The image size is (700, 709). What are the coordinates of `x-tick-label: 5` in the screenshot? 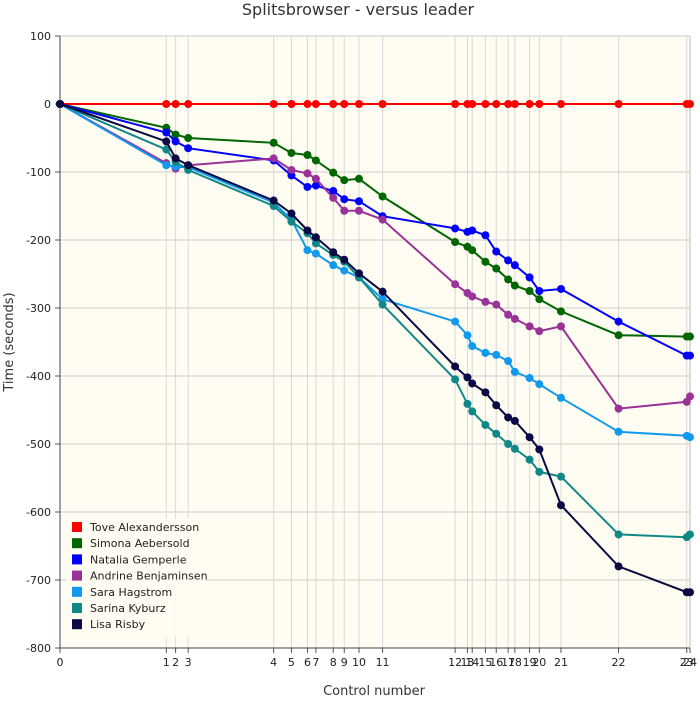 It's located at (291, 662).